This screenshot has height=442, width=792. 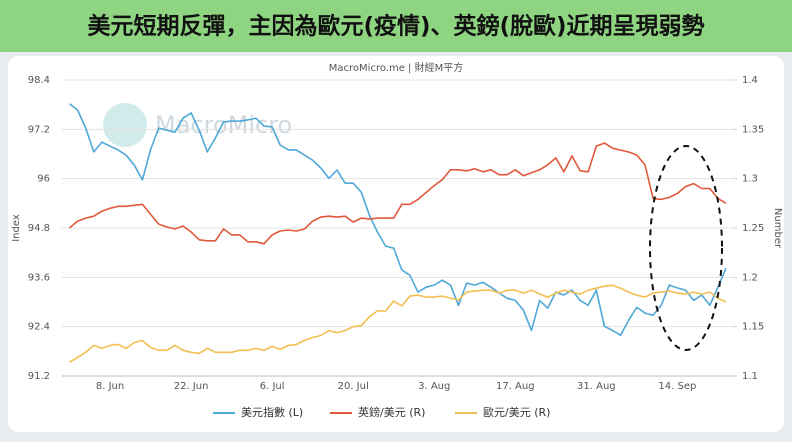 What do you see at coordinates (777, 228) in the screenshot?
I see `y2-axis-label: Number` at bounding box center [777, 228].